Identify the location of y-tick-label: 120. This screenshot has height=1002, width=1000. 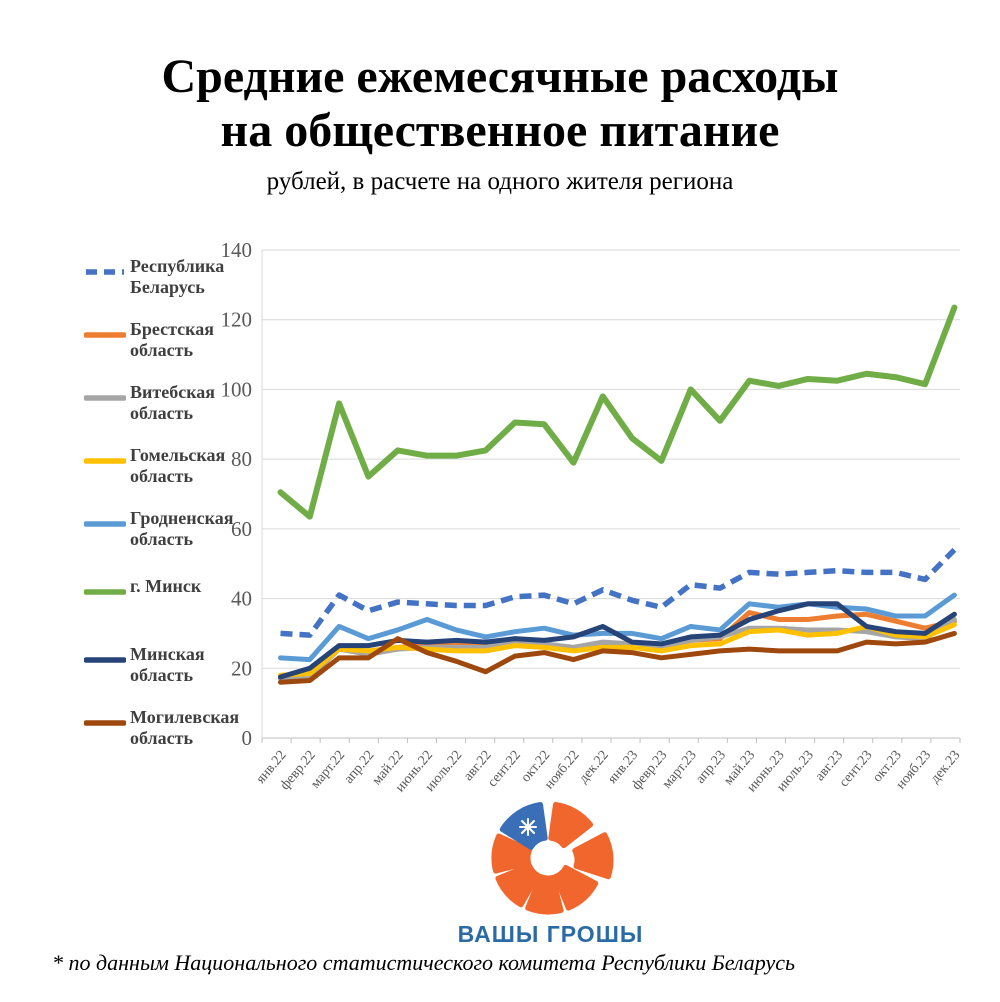
(237, 320).